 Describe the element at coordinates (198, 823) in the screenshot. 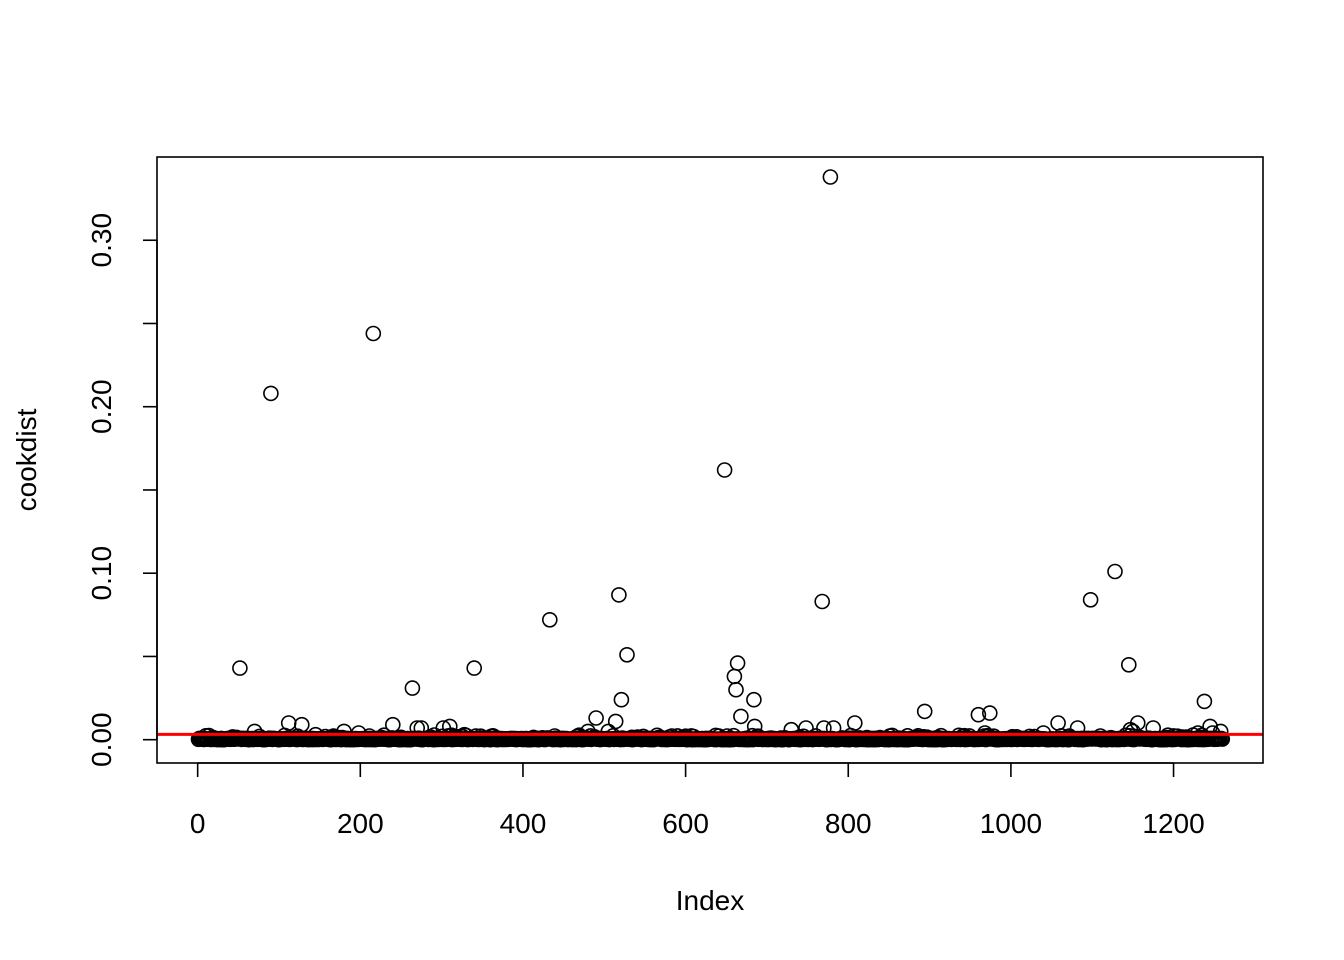

I see `x-tick-label: 0` at that location.